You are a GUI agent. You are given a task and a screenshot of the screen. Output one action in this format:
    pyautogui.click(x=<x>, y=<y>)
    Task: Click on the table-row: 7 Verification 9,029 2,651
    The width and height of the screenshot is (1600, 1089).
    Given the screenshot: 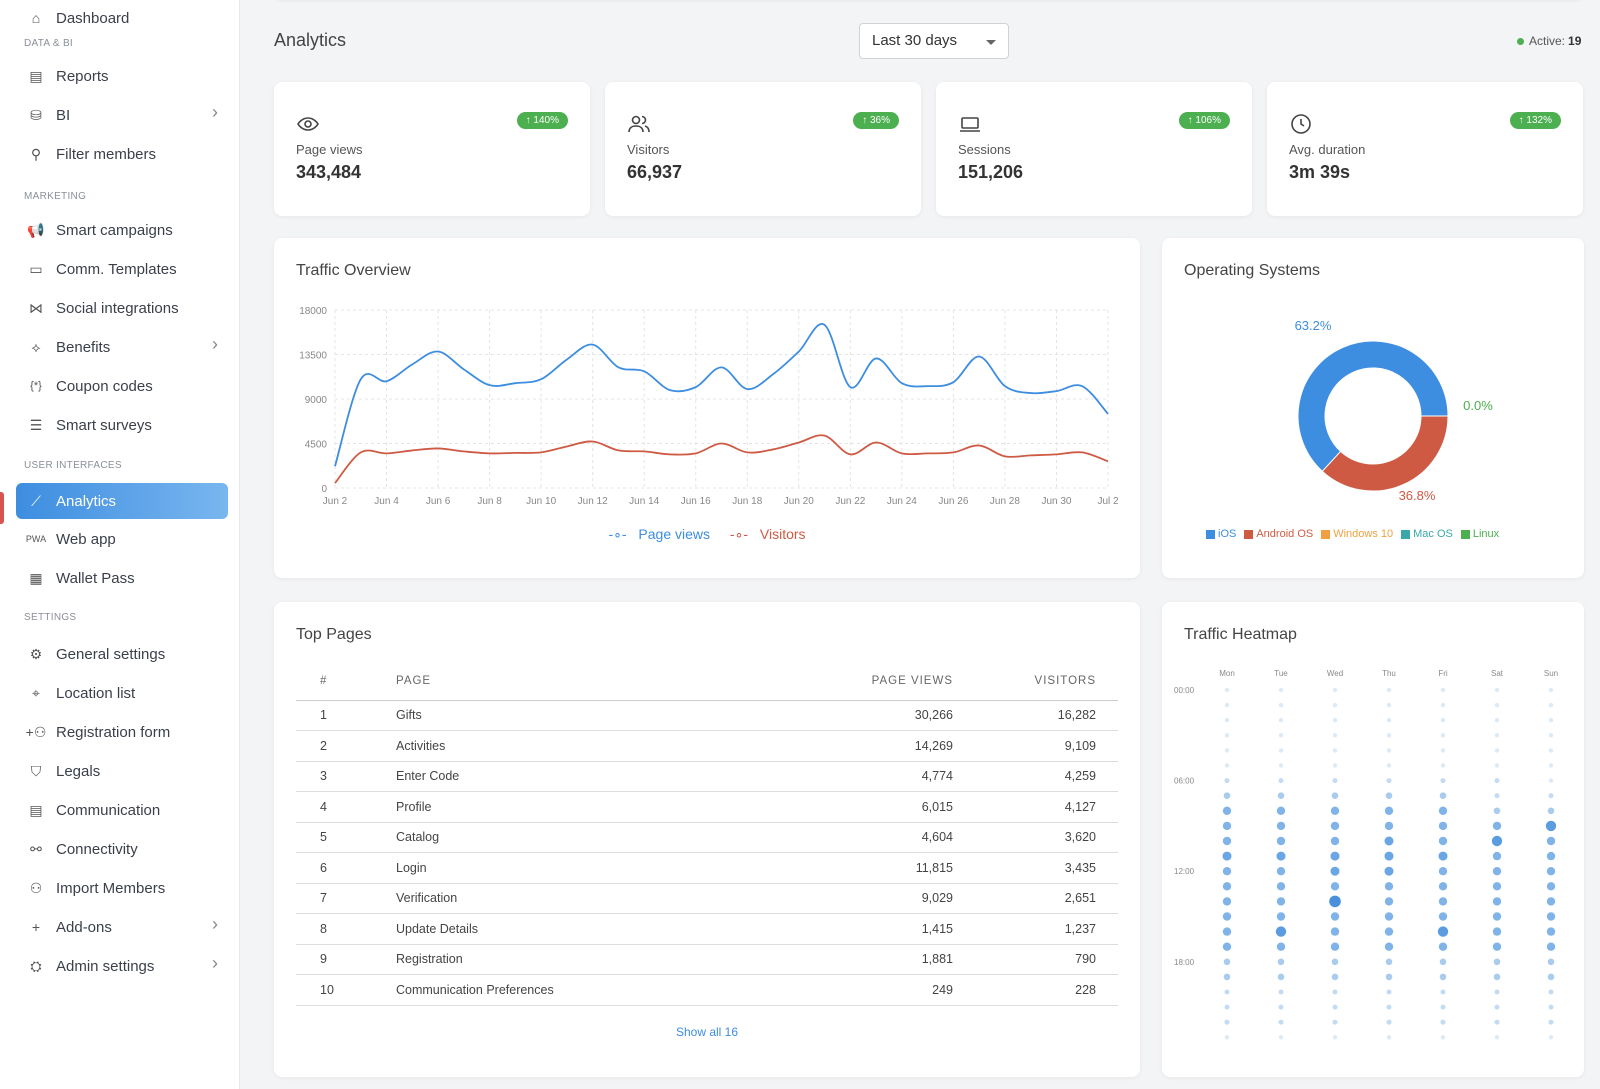 What is the action you would take?
    pyautogui.click(x=707, y=898)
    